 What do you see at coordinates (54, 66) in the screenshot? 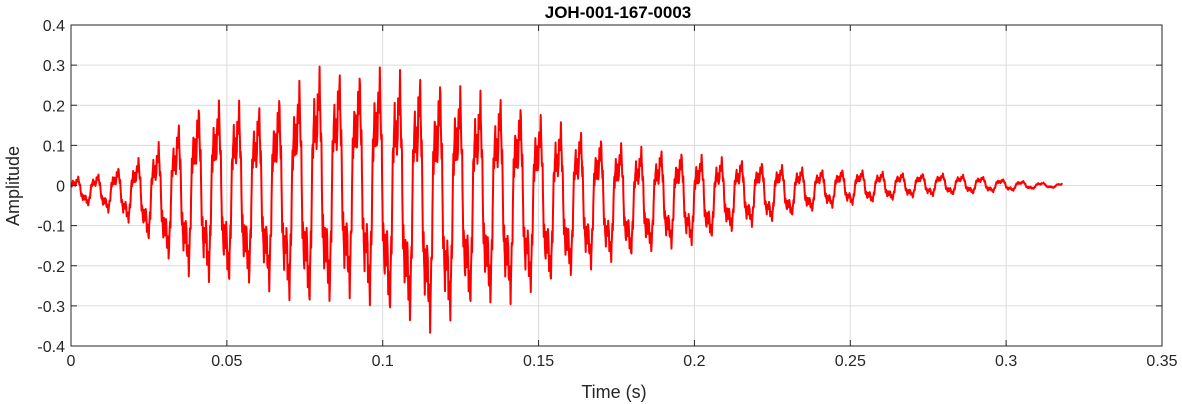
I see `y-tick-label: 0.3` at bounding box center [54, 66].